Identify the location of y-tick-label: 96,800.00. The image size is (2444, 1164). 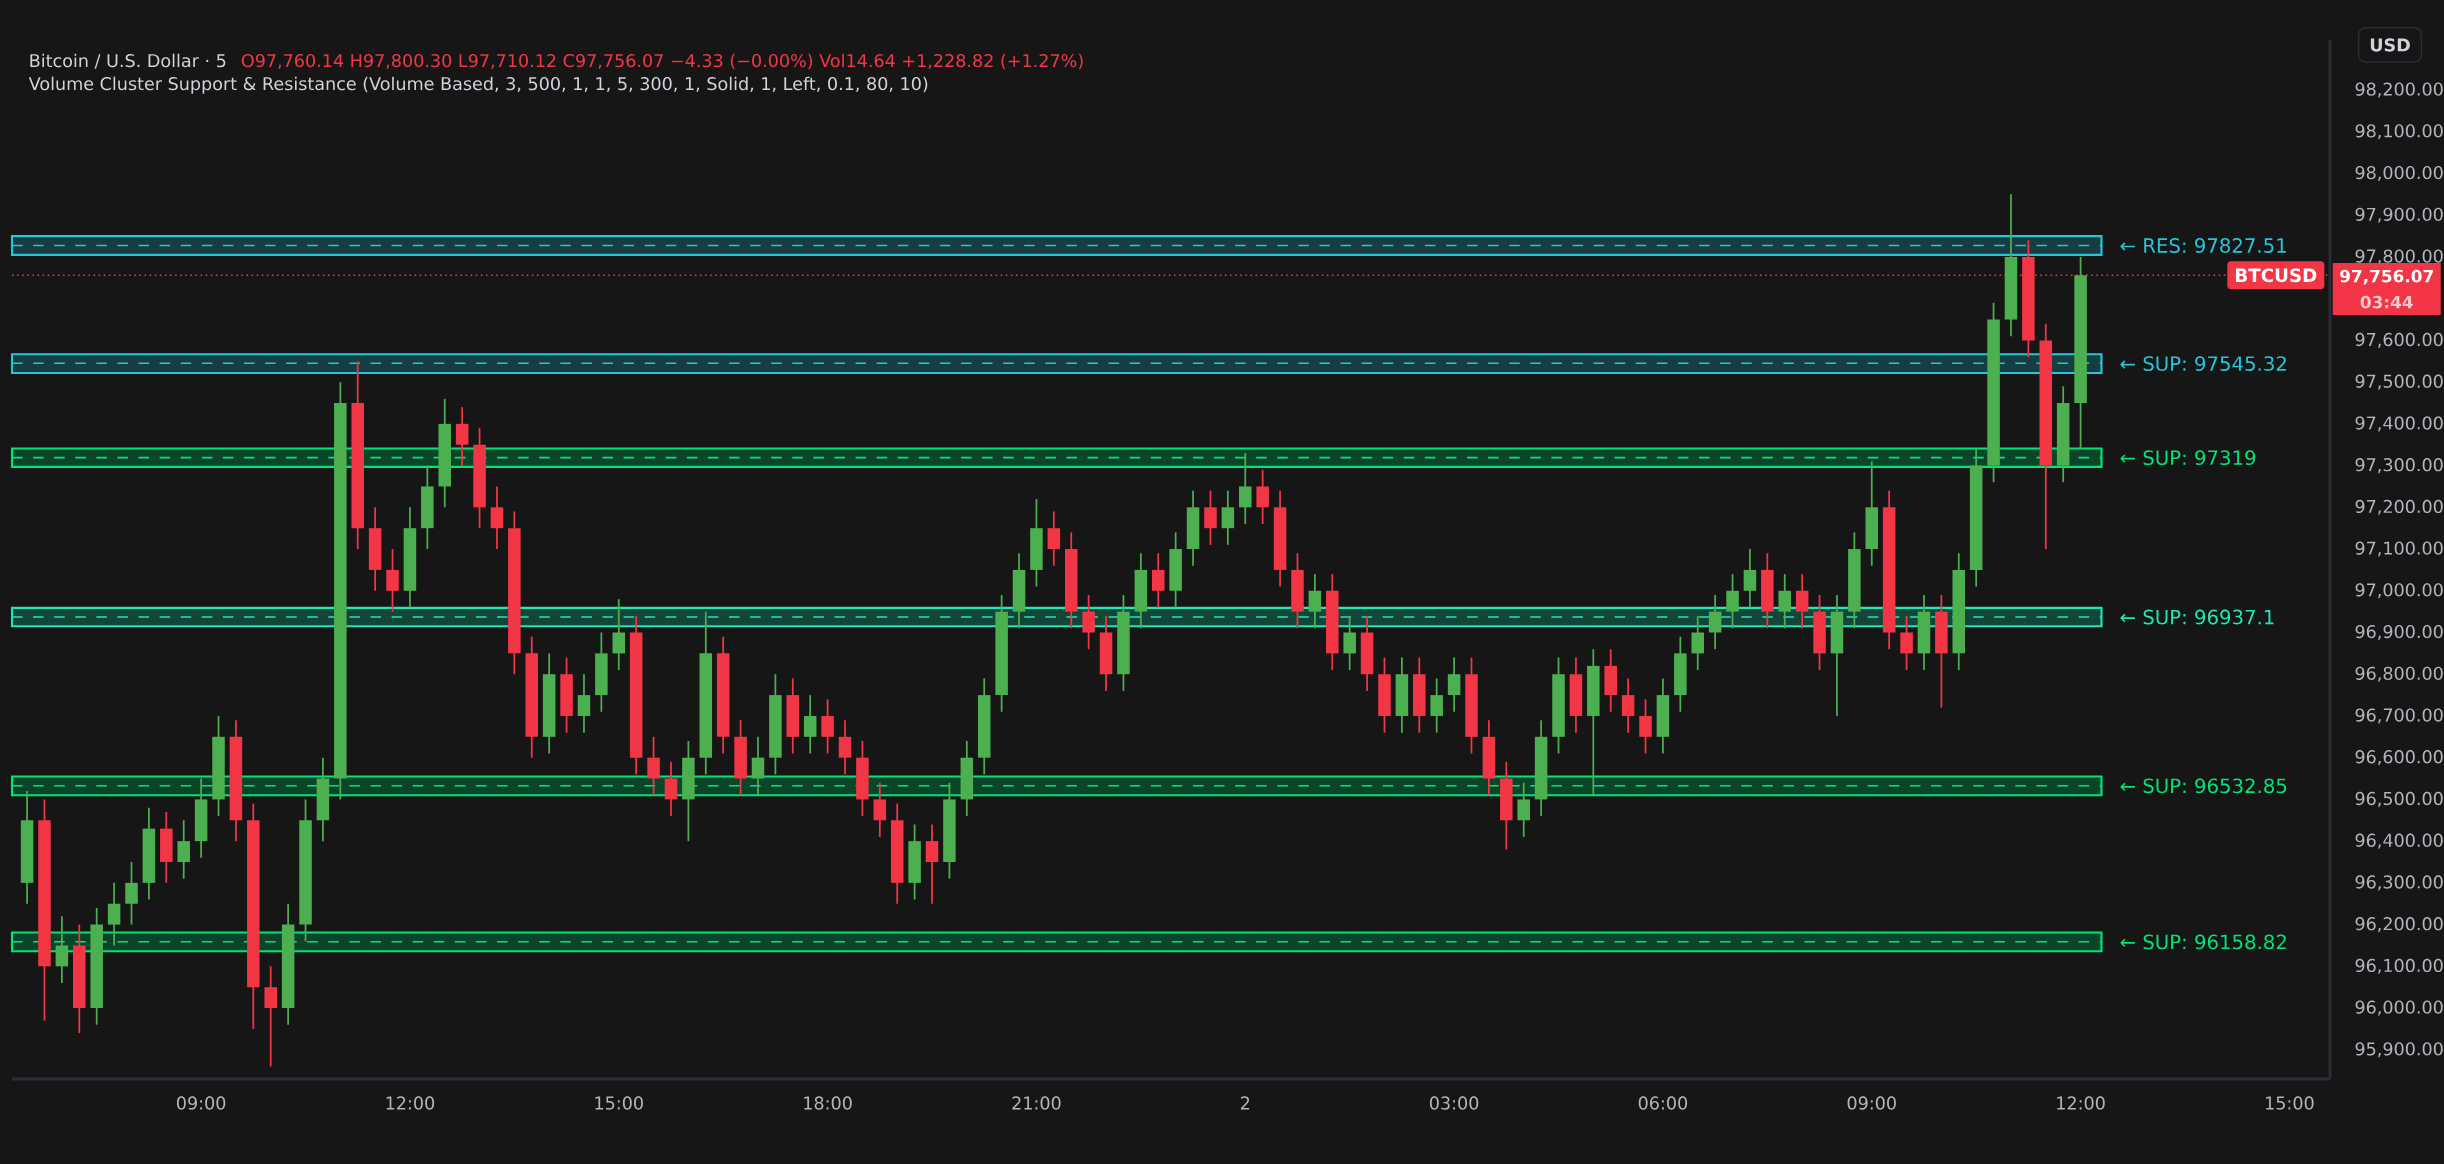
(2399, 674).